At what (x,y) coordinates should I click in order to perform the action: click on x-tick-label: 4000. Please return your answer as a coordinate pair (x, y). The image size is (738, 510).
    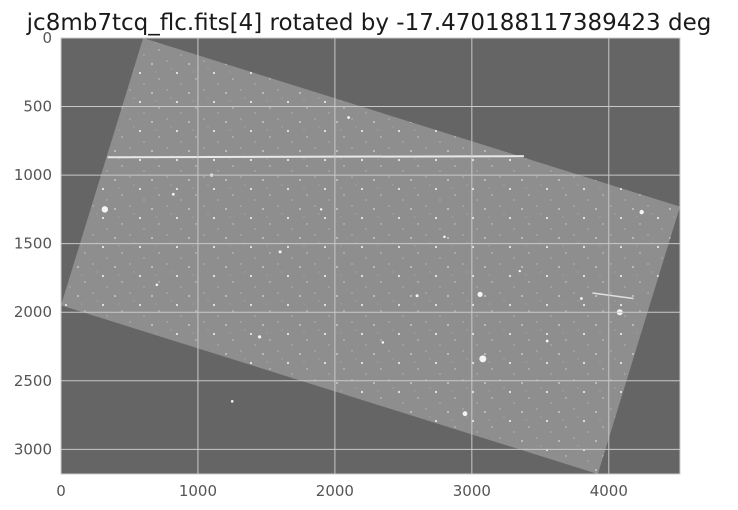
    Looking at the image, I should click on (609, 491).